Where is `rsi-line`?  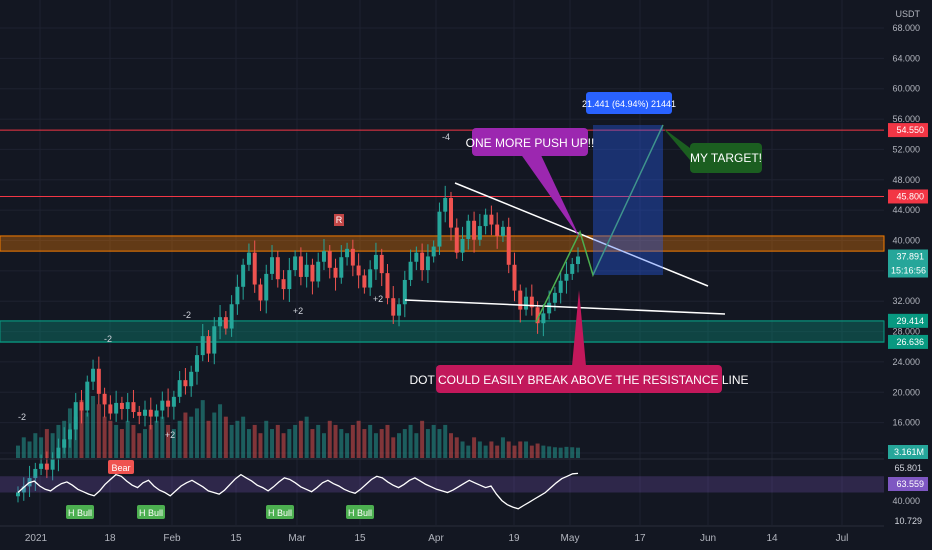
rsi-line is located at coordinates (298, 491).